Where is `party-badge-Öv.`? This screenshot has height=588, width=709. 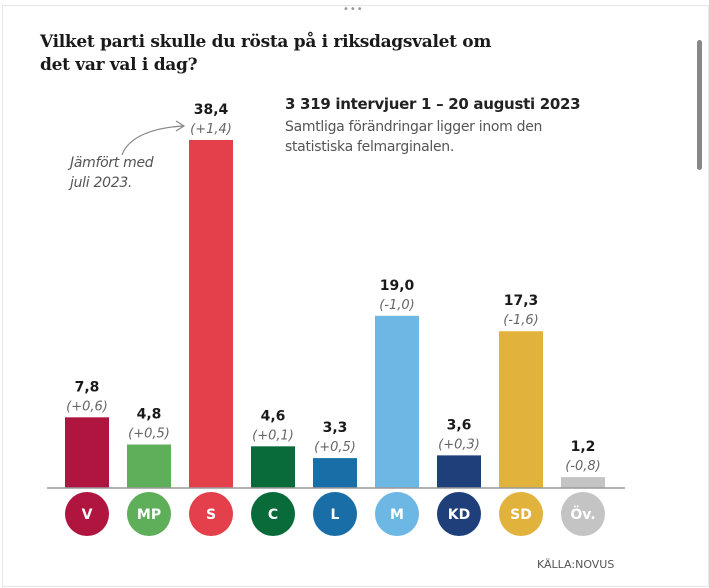
party-badge-Öv. is located at coordinates (583, 514).